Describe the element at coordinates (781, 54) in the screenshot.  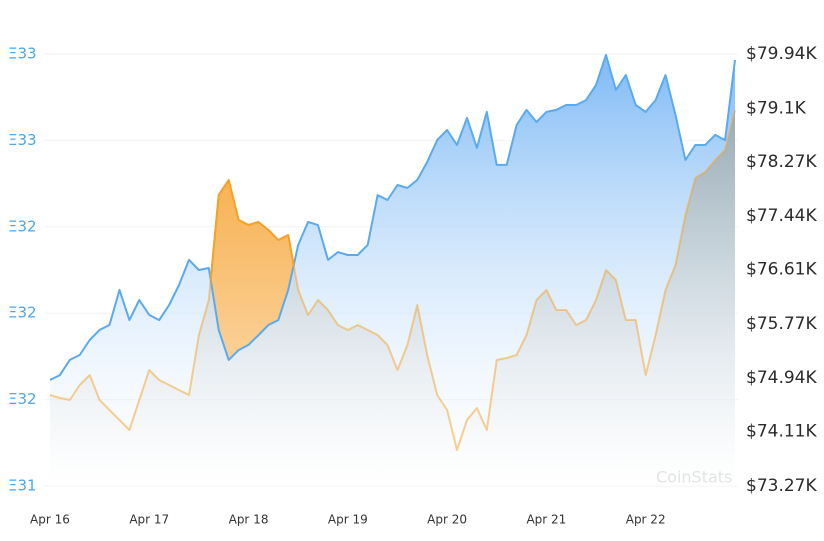
I see `y2-tick-label: $79.94K` at that location.